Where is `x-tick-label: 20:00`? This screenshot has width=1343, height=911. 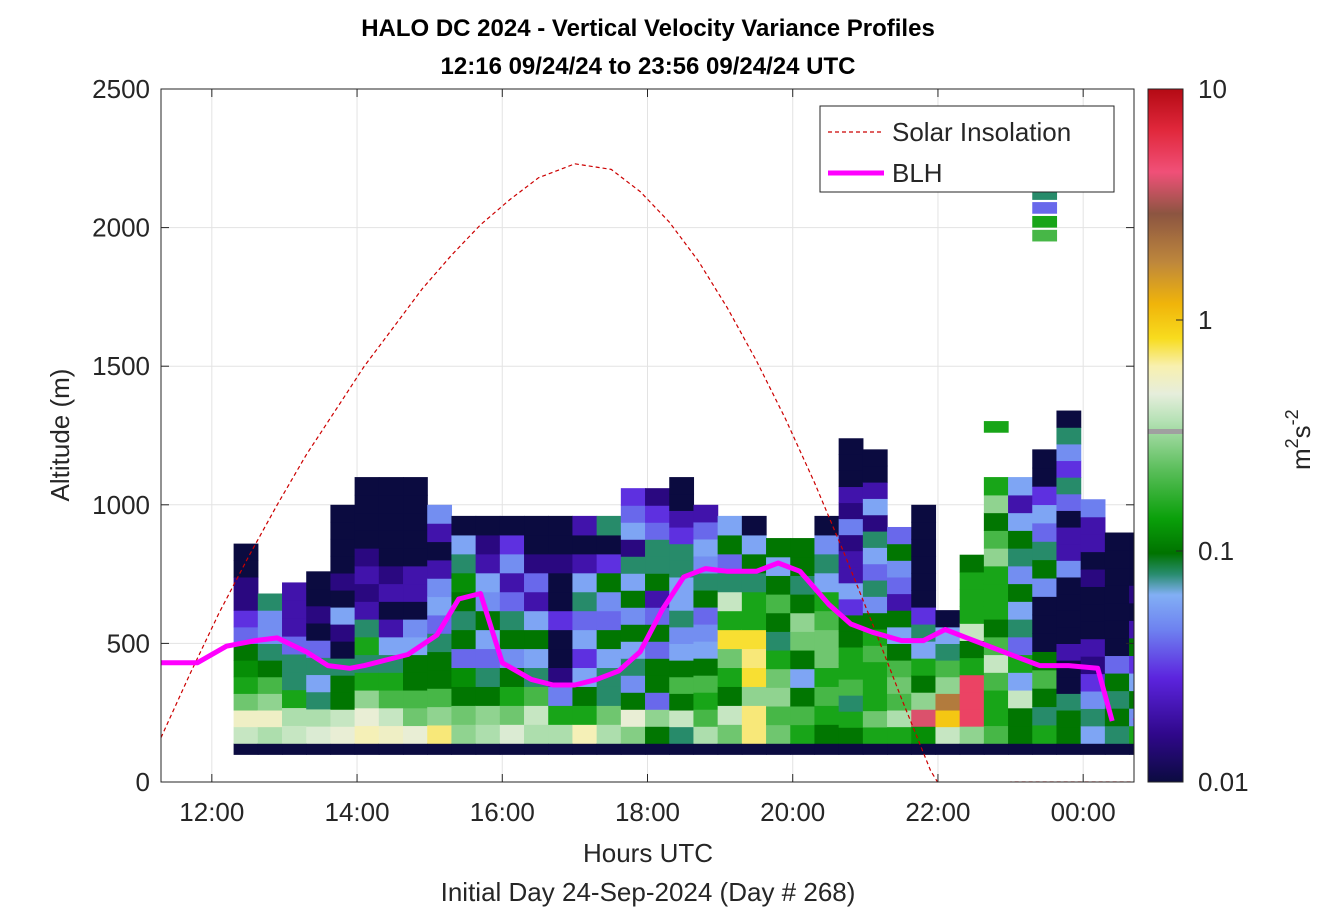 x-tick-label: 20:00 is located at coordinates (792, 812).